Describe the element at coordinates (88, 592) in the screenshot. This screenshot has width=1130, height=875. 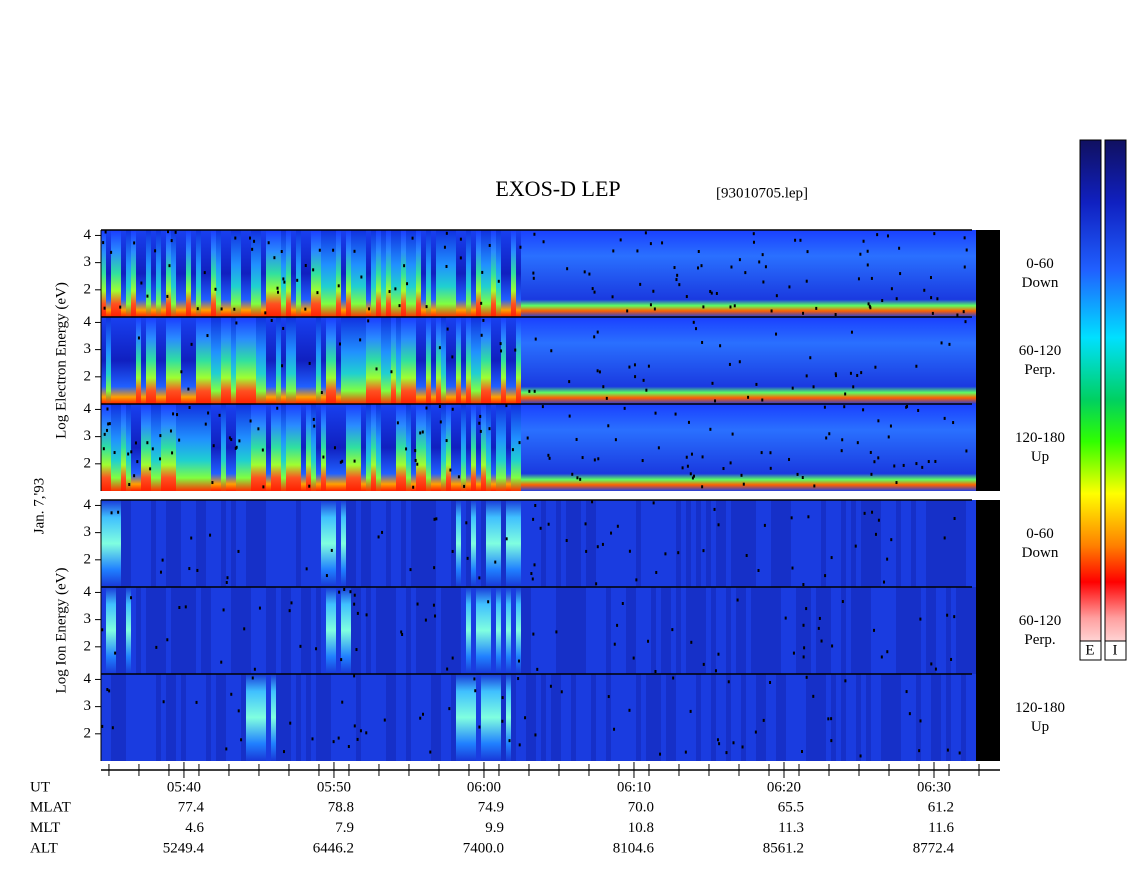
I see `y-tick-label: 4` at that location.